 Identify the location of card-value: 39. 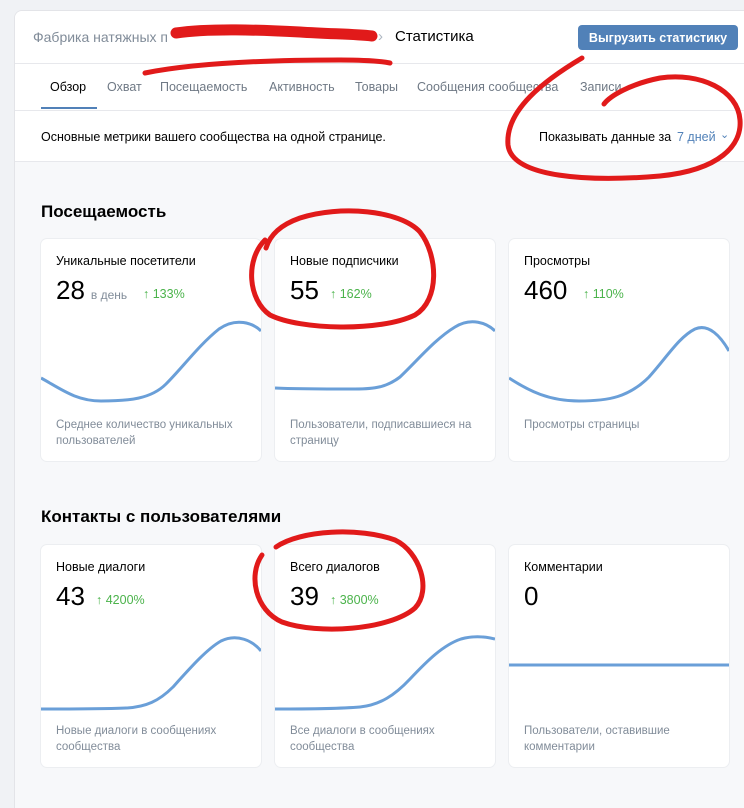
(304, 596).